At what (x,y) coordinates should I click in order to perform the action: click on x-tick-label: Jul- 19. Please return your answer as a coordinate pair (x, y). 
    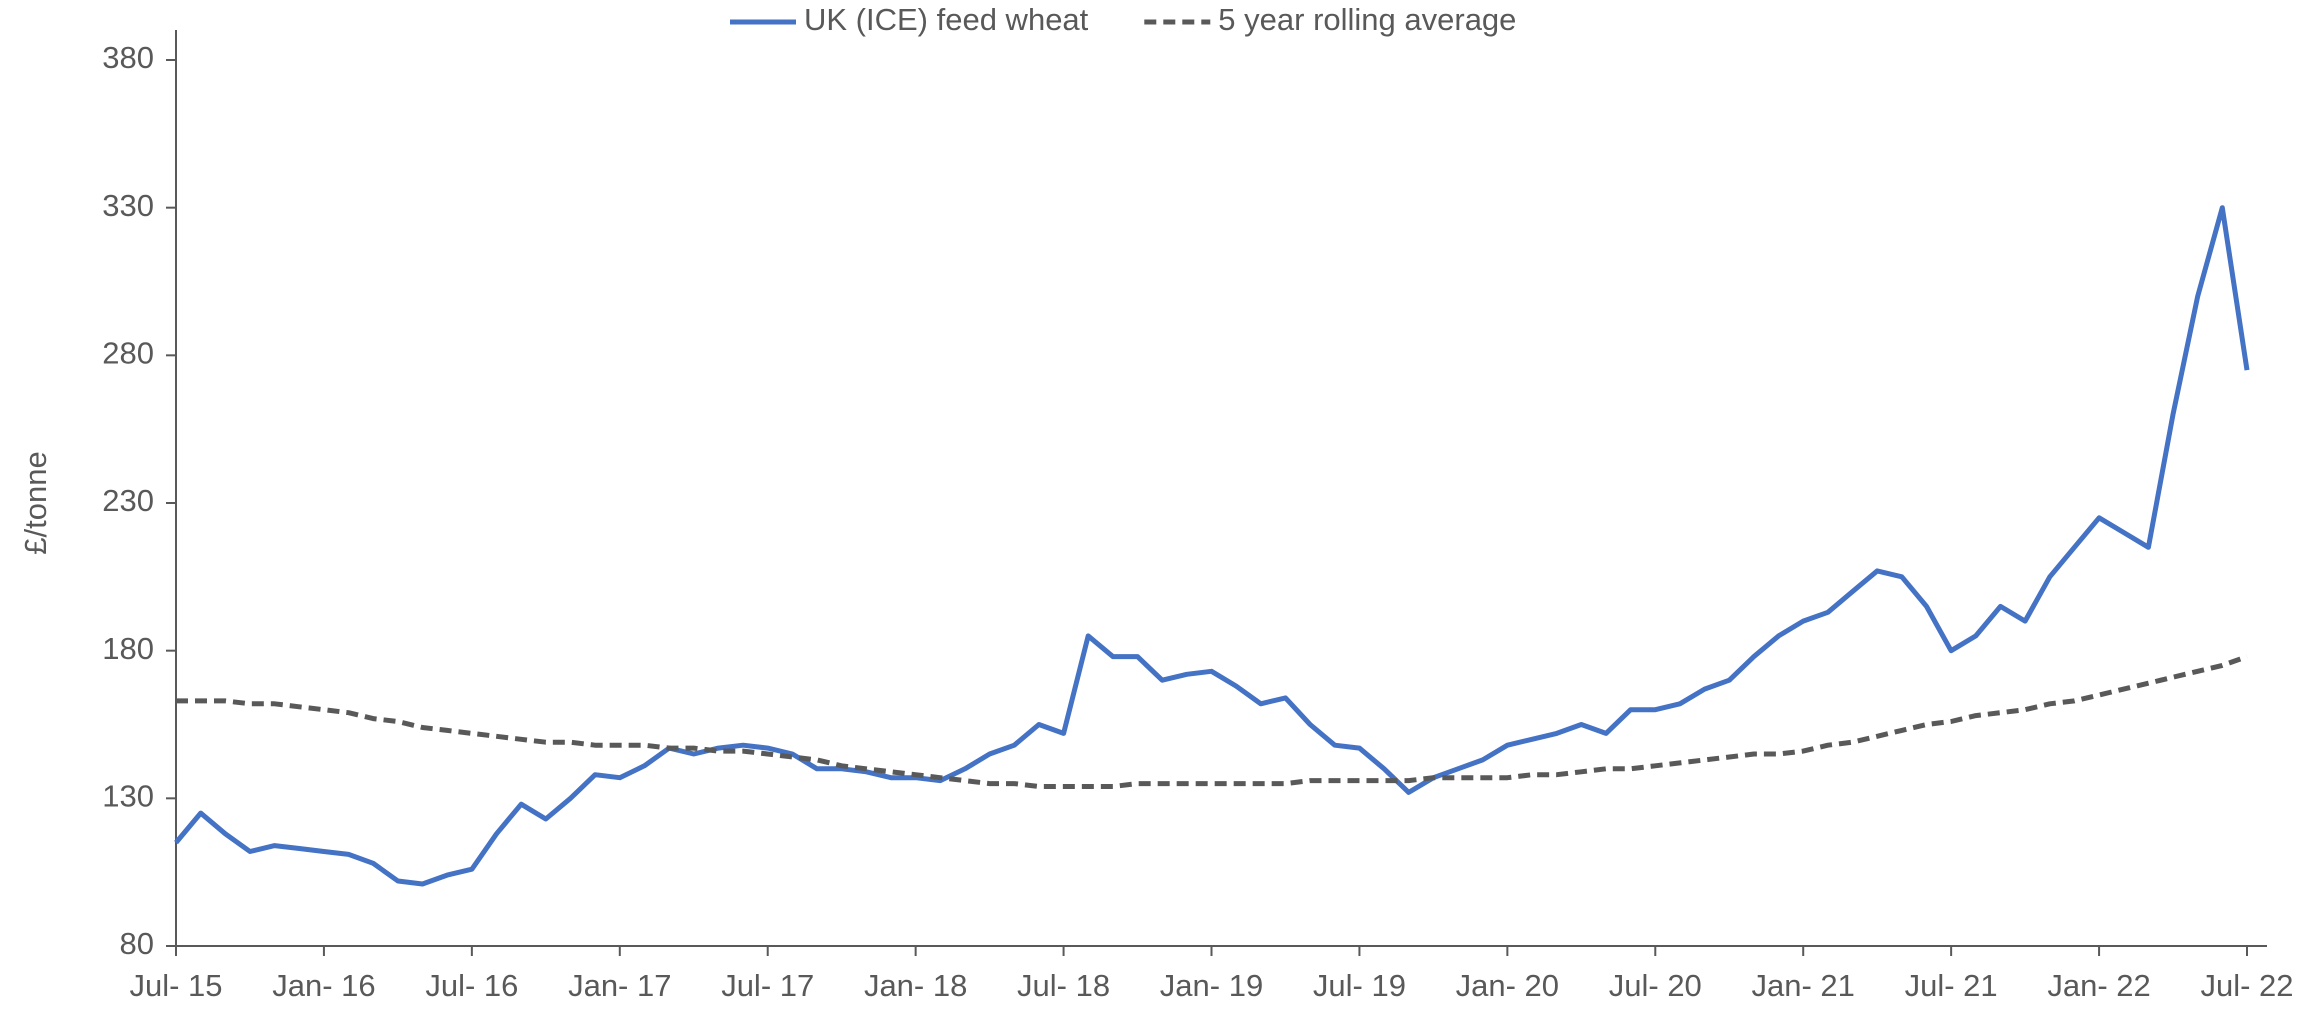
    Looking at the image, I should click on (1359, 985).